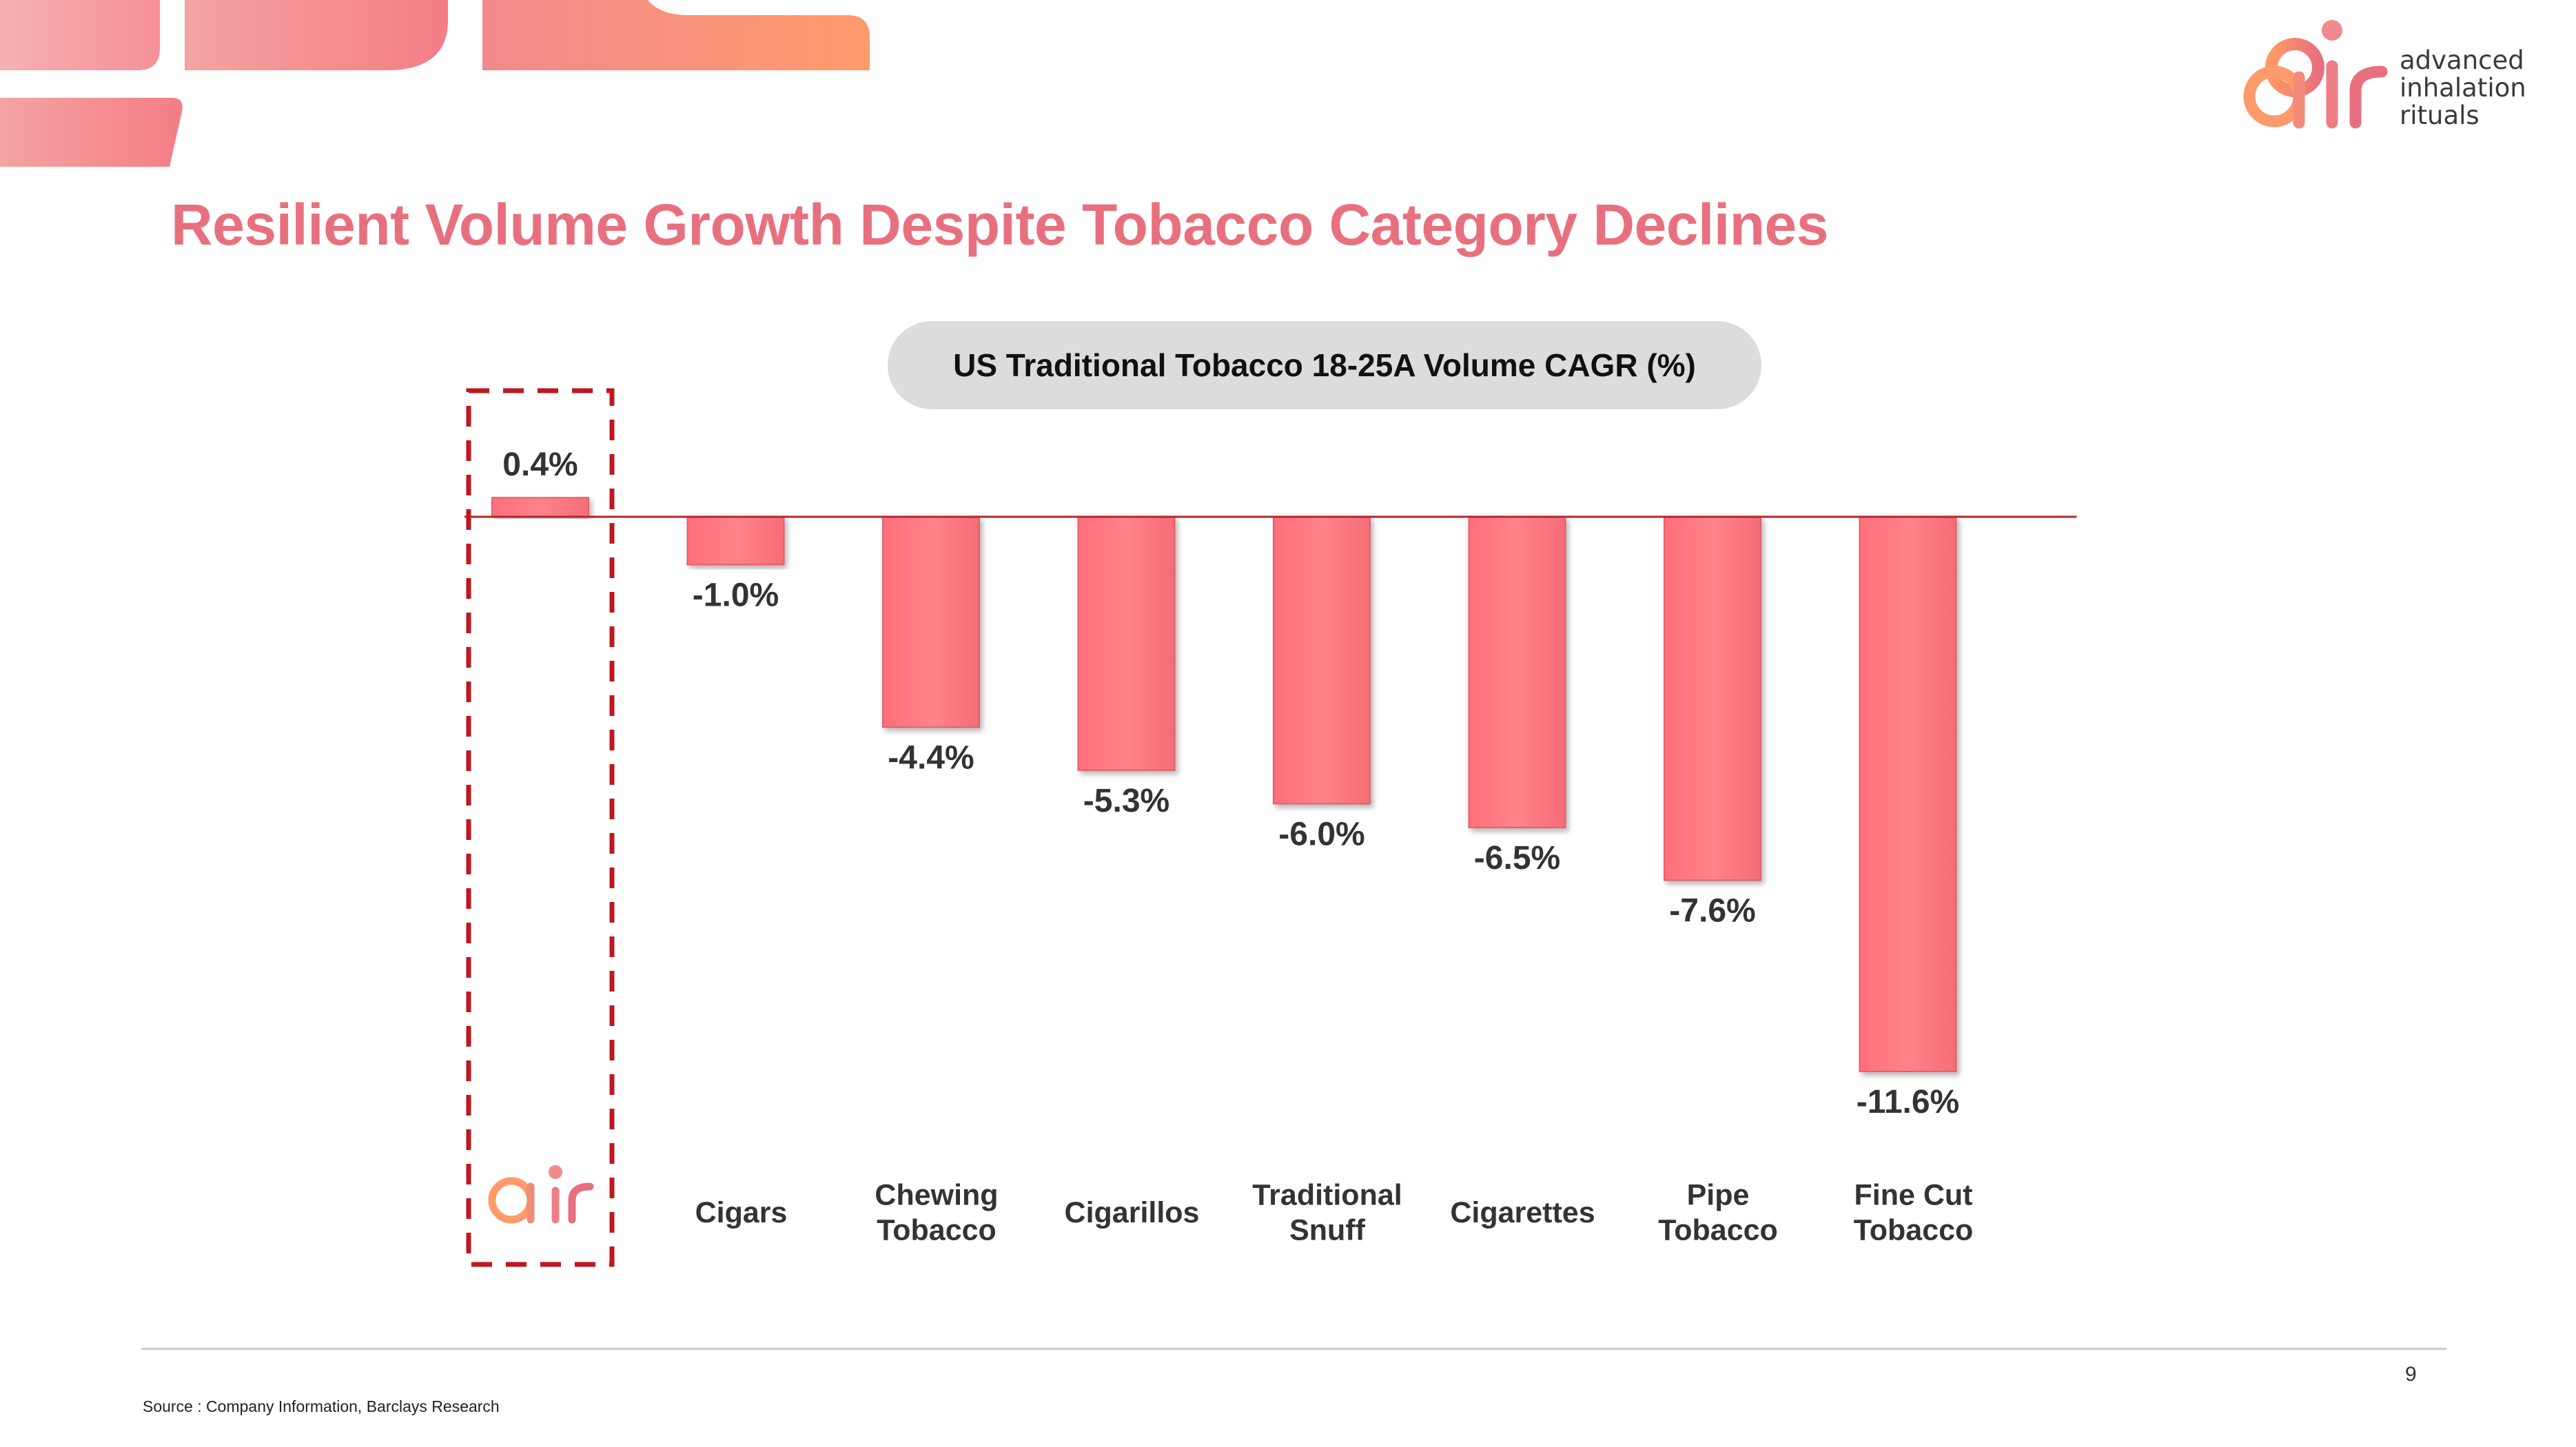  What do you see at coordinates (435, 83) in the screenshot?
I see `header-decoration` at bounding box center [435, 83].